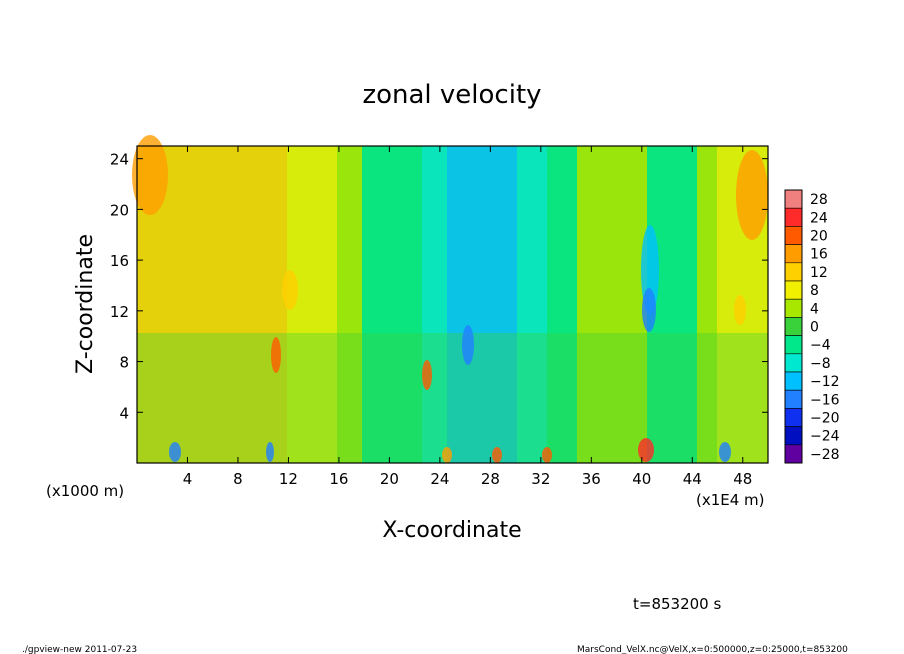 This screenshot has height=654, width=904. What do you see at coordinates (451, 530) in the screenshot?
I see `x-axis-label: X-coordinate` at bounding box center [451, 530].